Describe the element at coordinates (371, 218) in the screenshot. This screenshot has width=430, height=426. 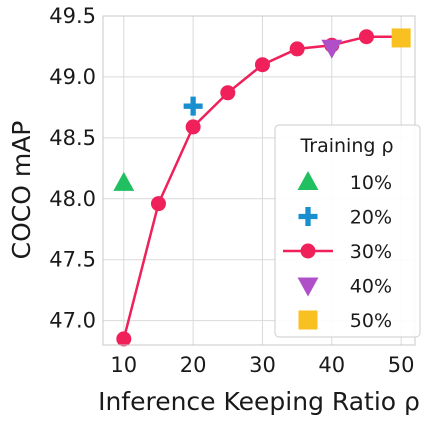
I see `legend-label: 20%` at that location.